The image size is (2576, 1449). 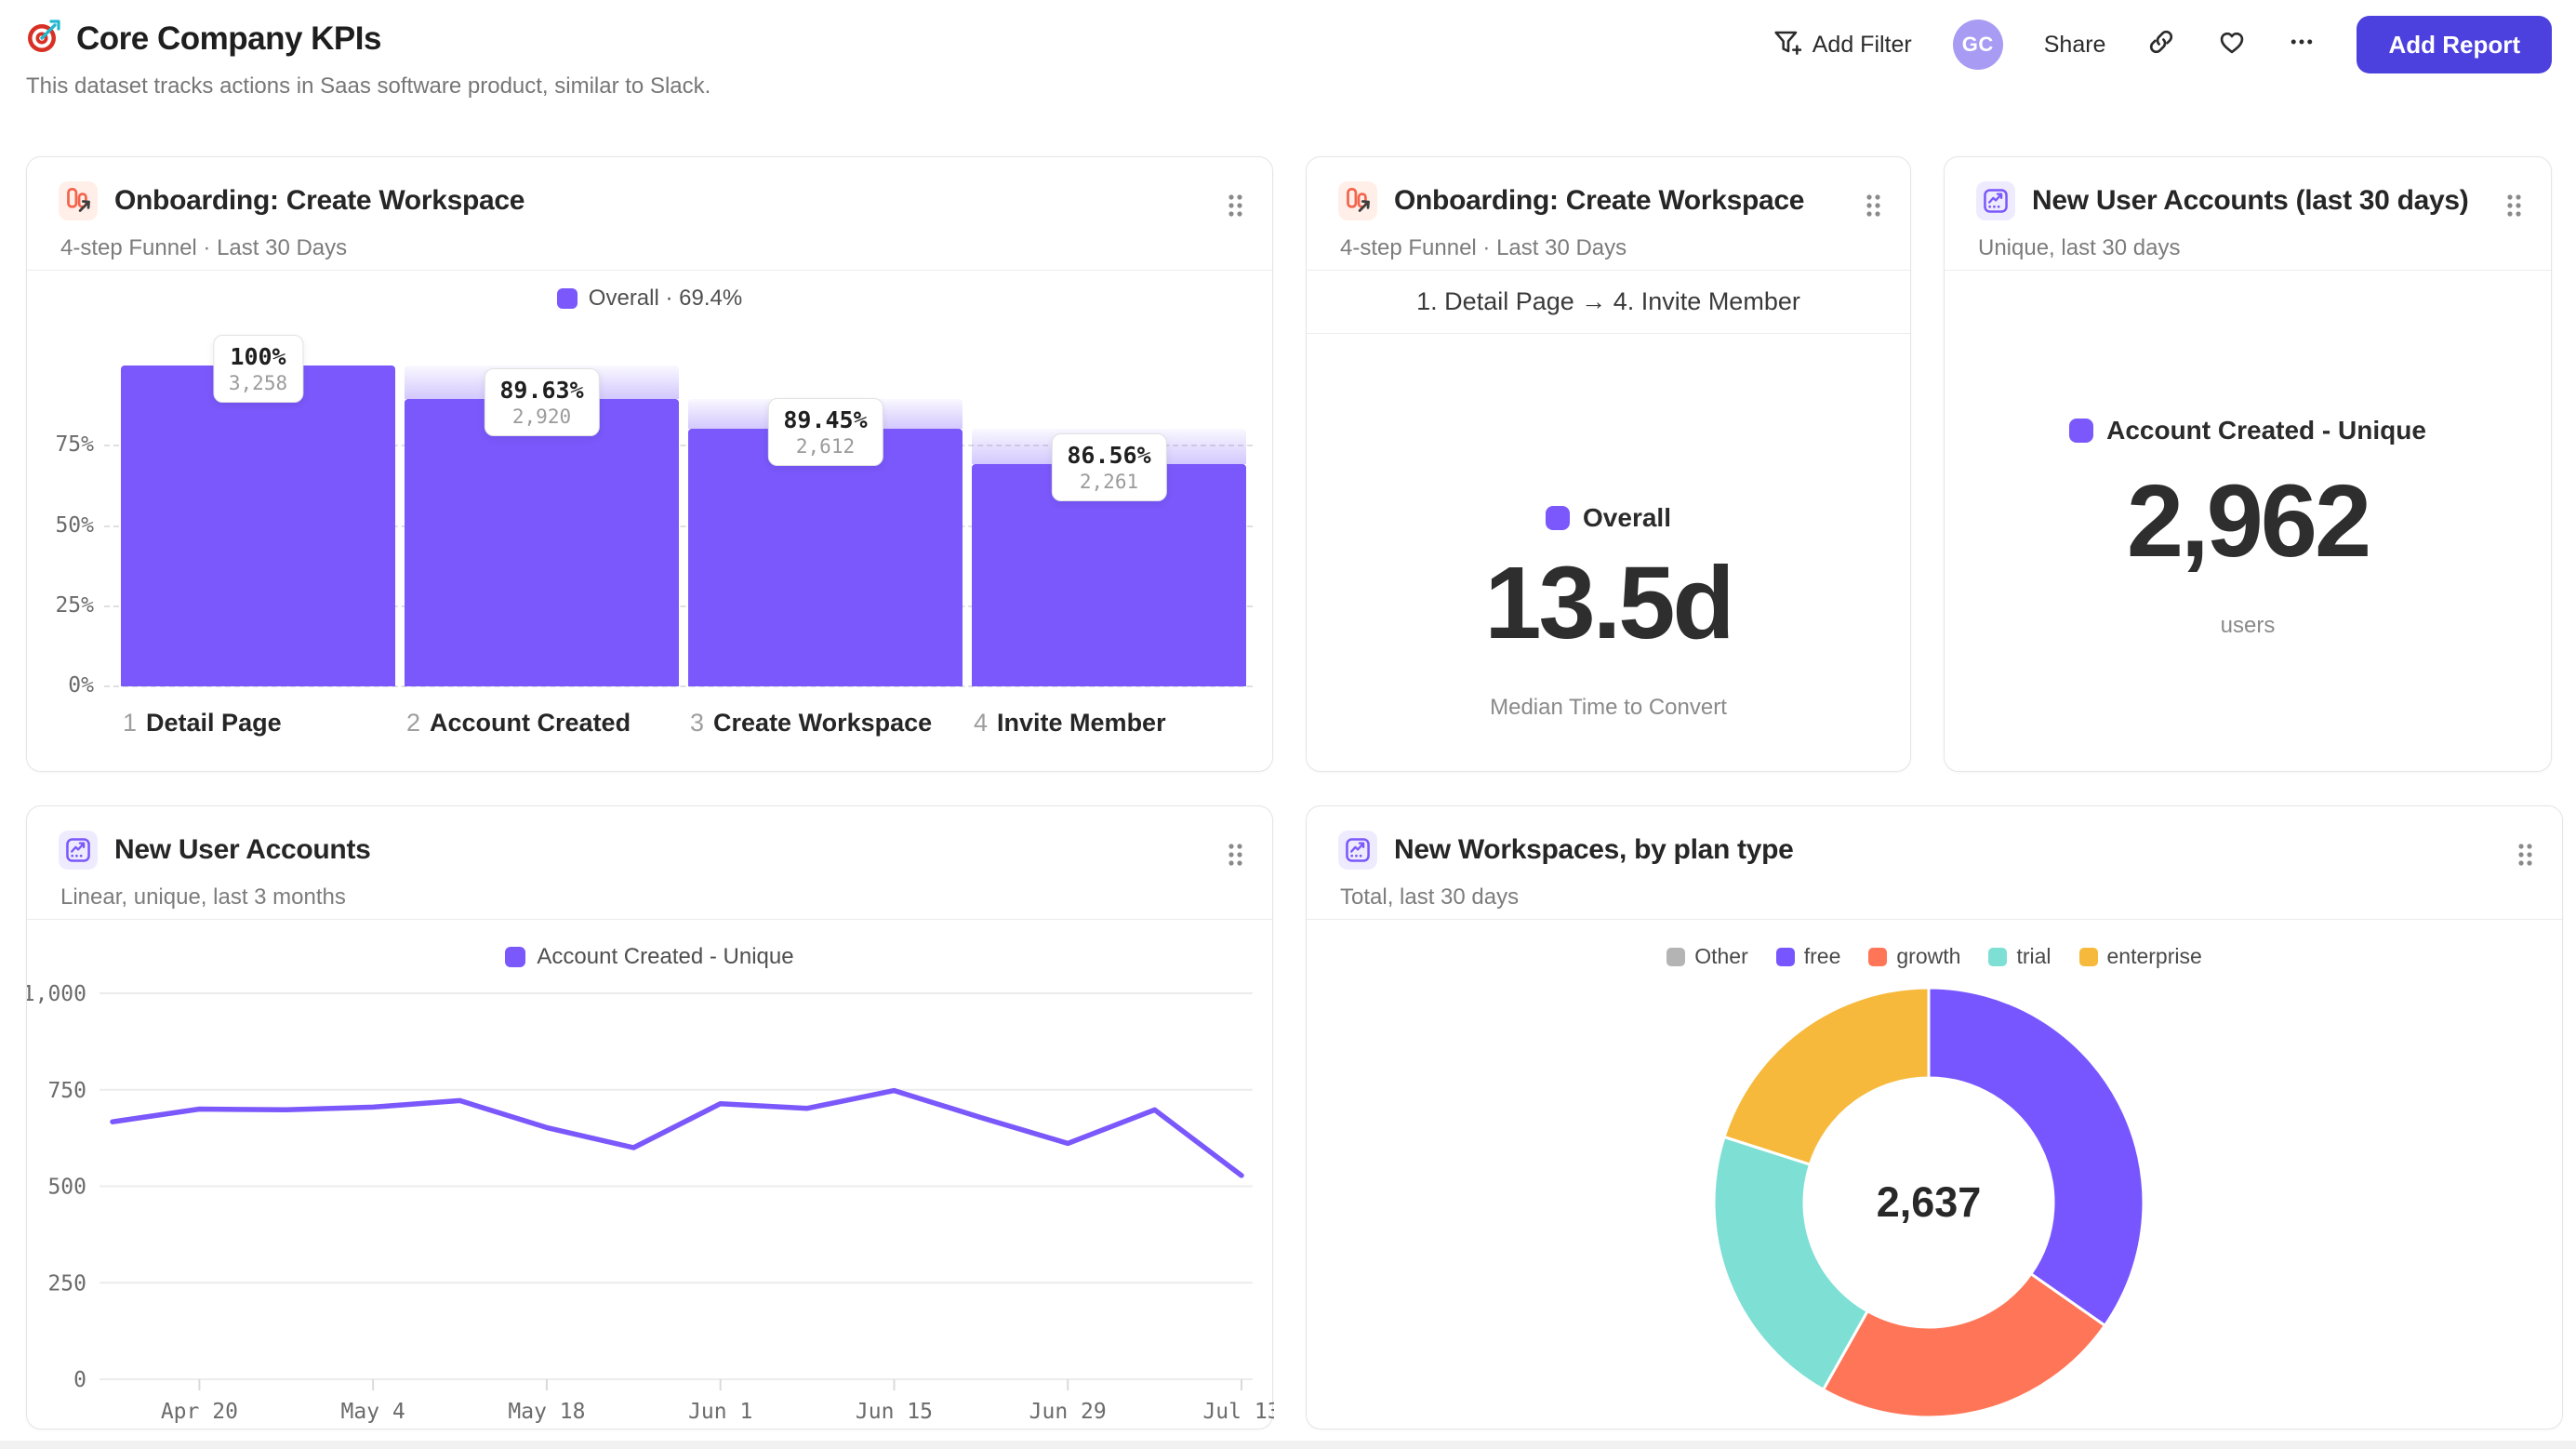 I want to click on funnel-step-label: 1 Detail Page, so click(x=202, y=723).